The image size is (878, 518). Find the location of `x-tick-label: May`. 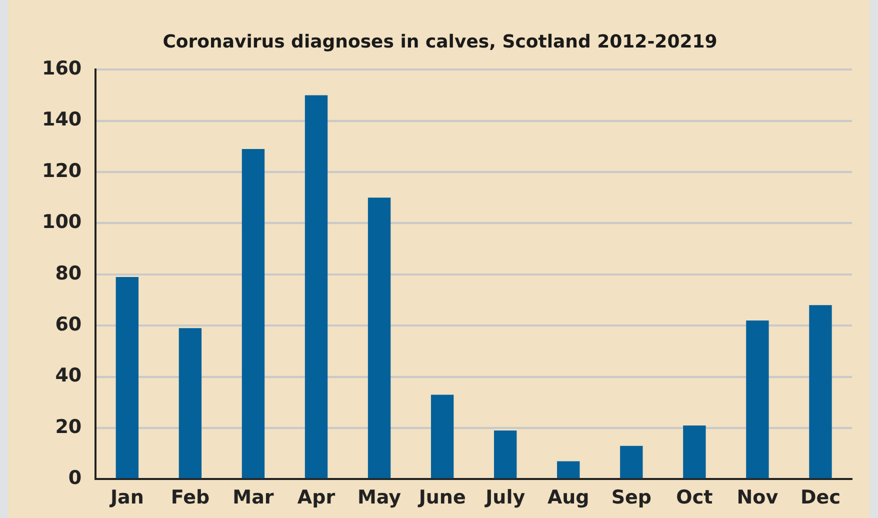

x-tick-label: May is located at coordinates (380, 497).